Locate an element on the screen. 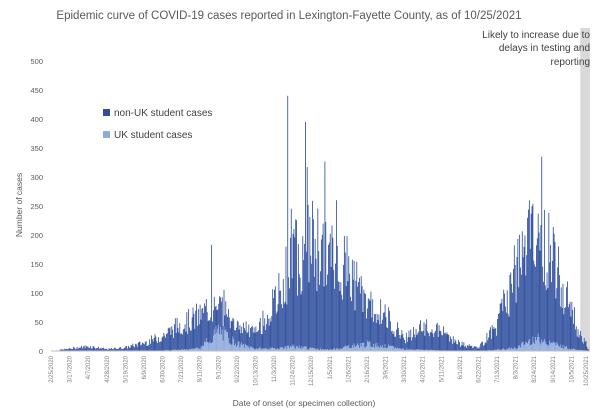 This screenshot has height=410, width=595. x-tick-label: 8/24/2021 is located at coordinates (535, 368).